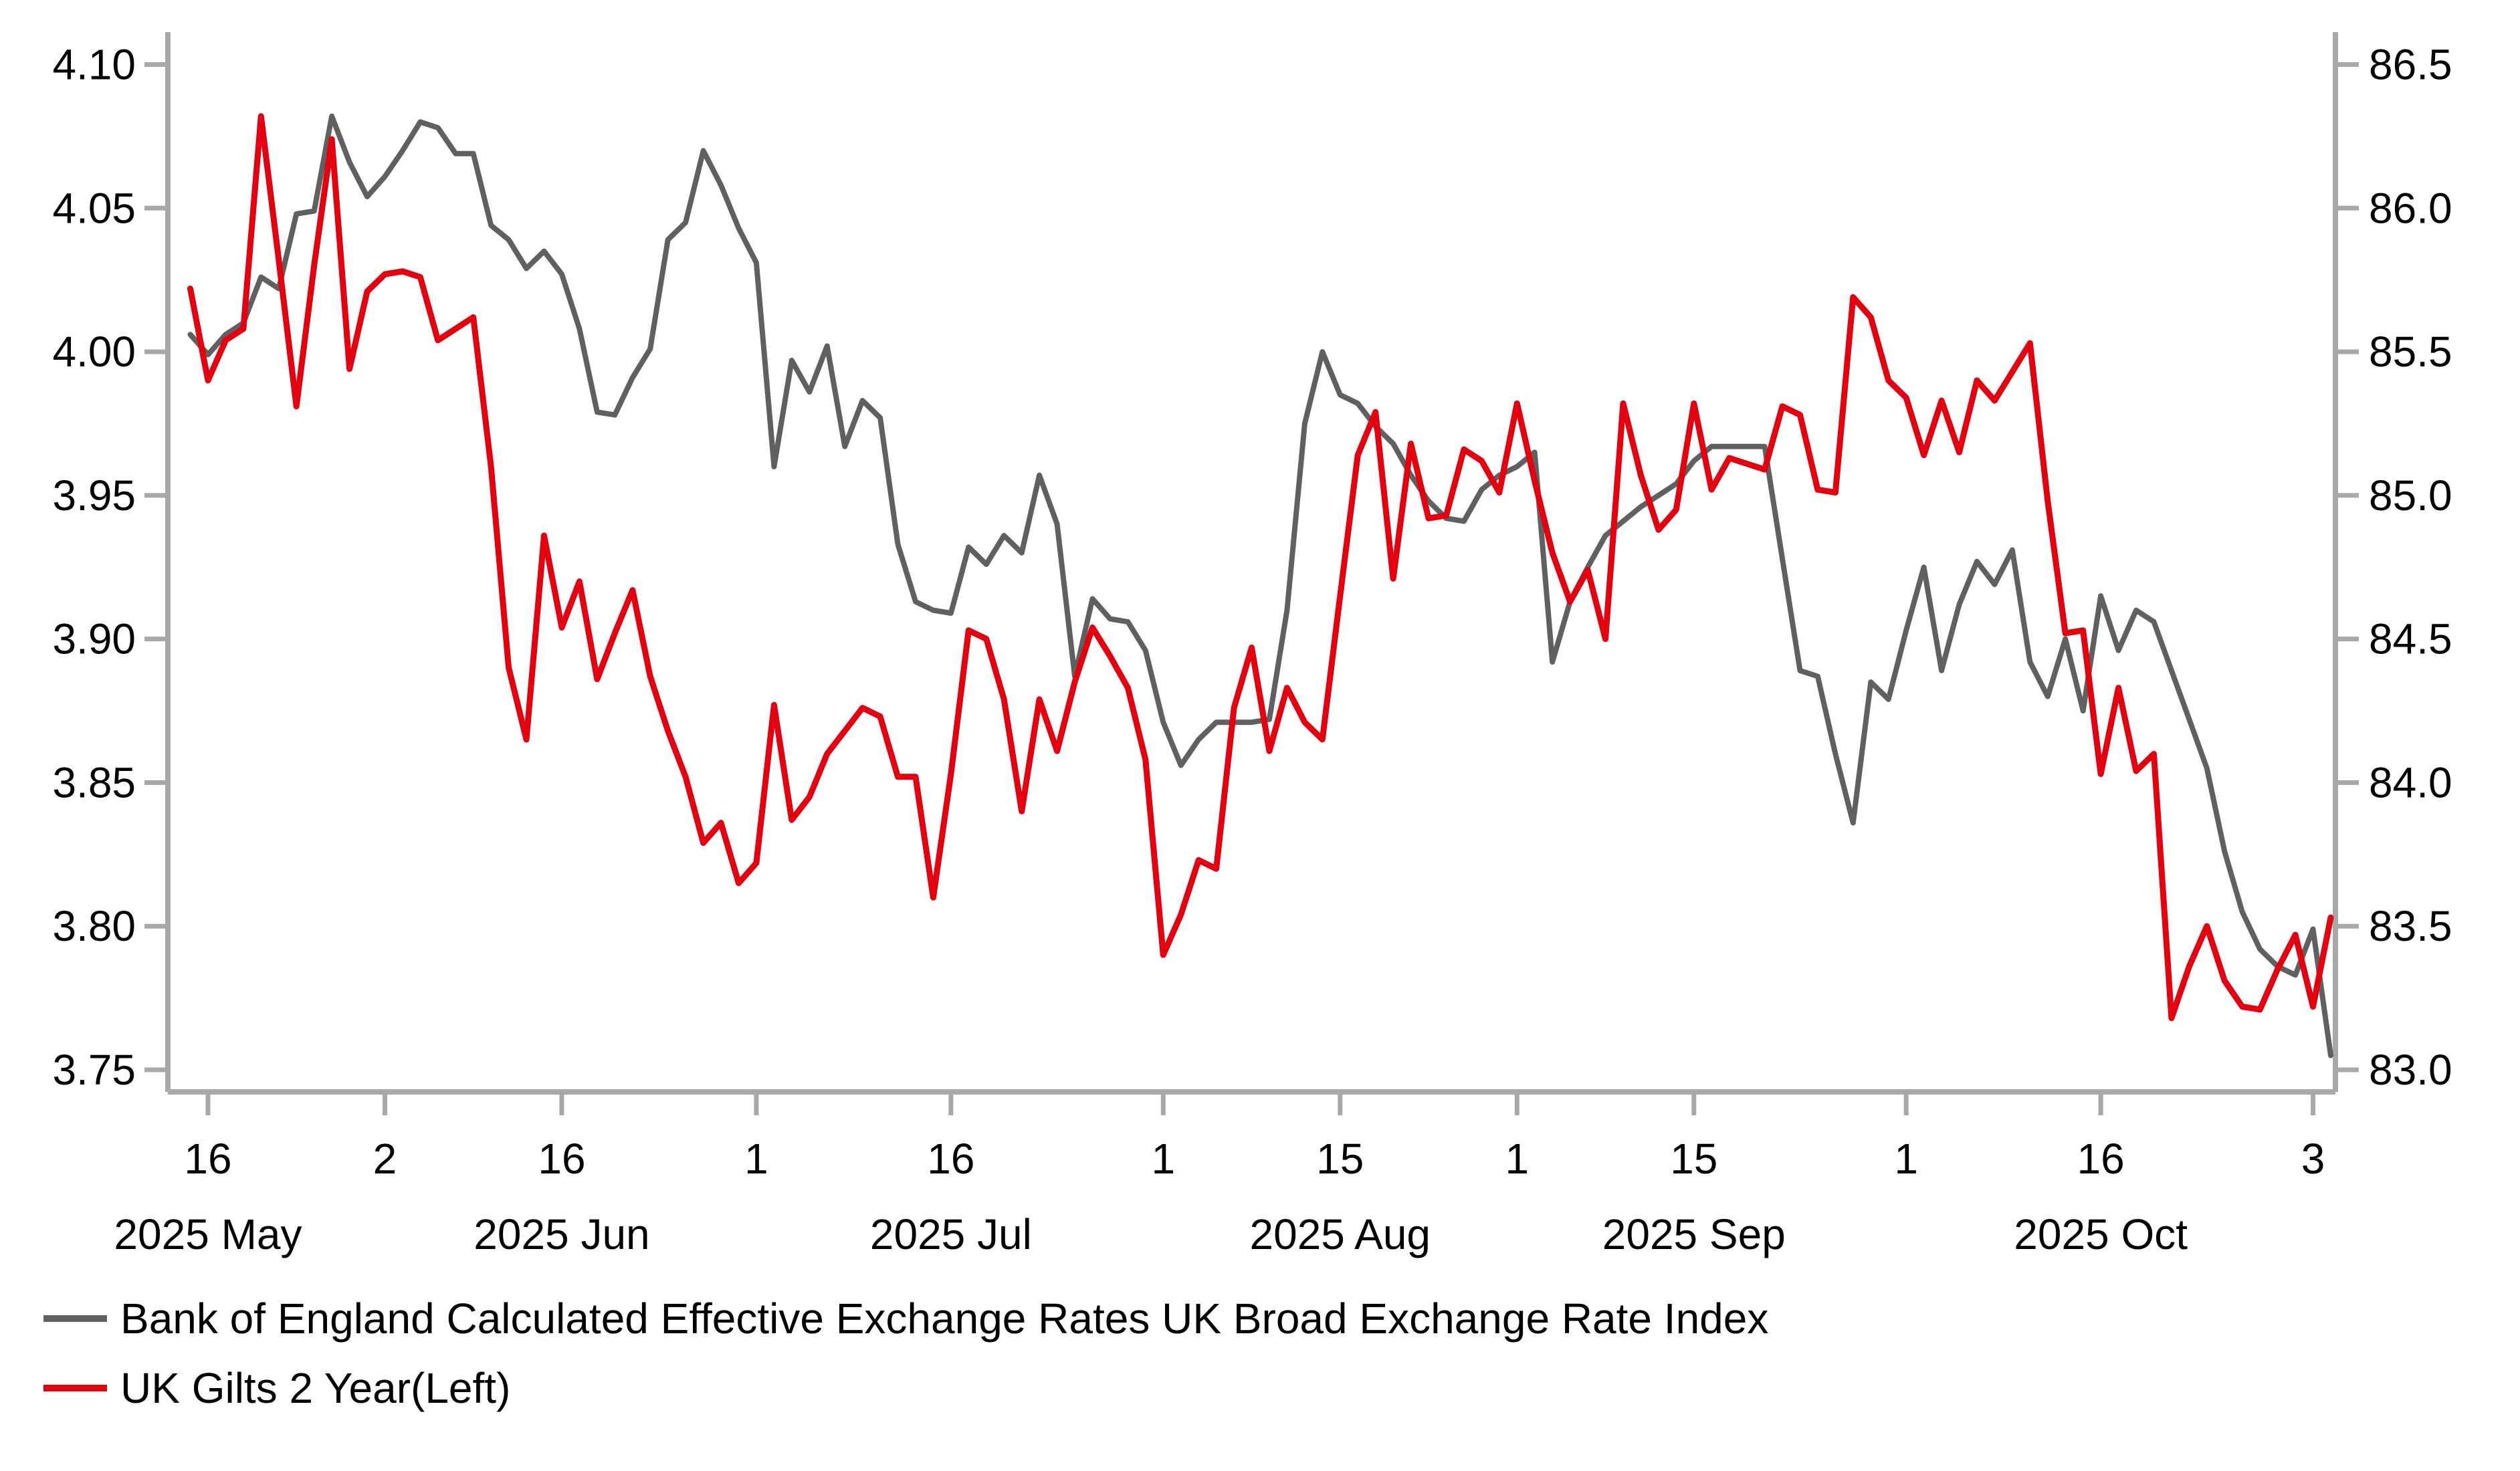 Image resolution: width=2520 pixels, height=1471 pixels. What do you see at coordinates (2410, 495) in the screenshot?
I see `right-axis-tick-label: 85.0` at bounding box center [2410, 495].